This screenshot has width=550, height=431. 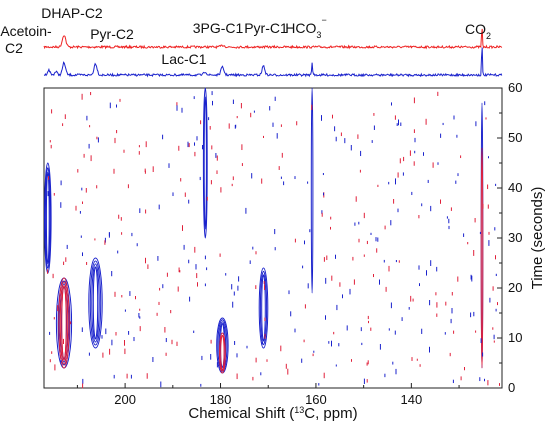 What do you see at coordinates (26, 31) in the screenshot?
I see `peak-label: Acetoin-` at bounding box center [26, 31].